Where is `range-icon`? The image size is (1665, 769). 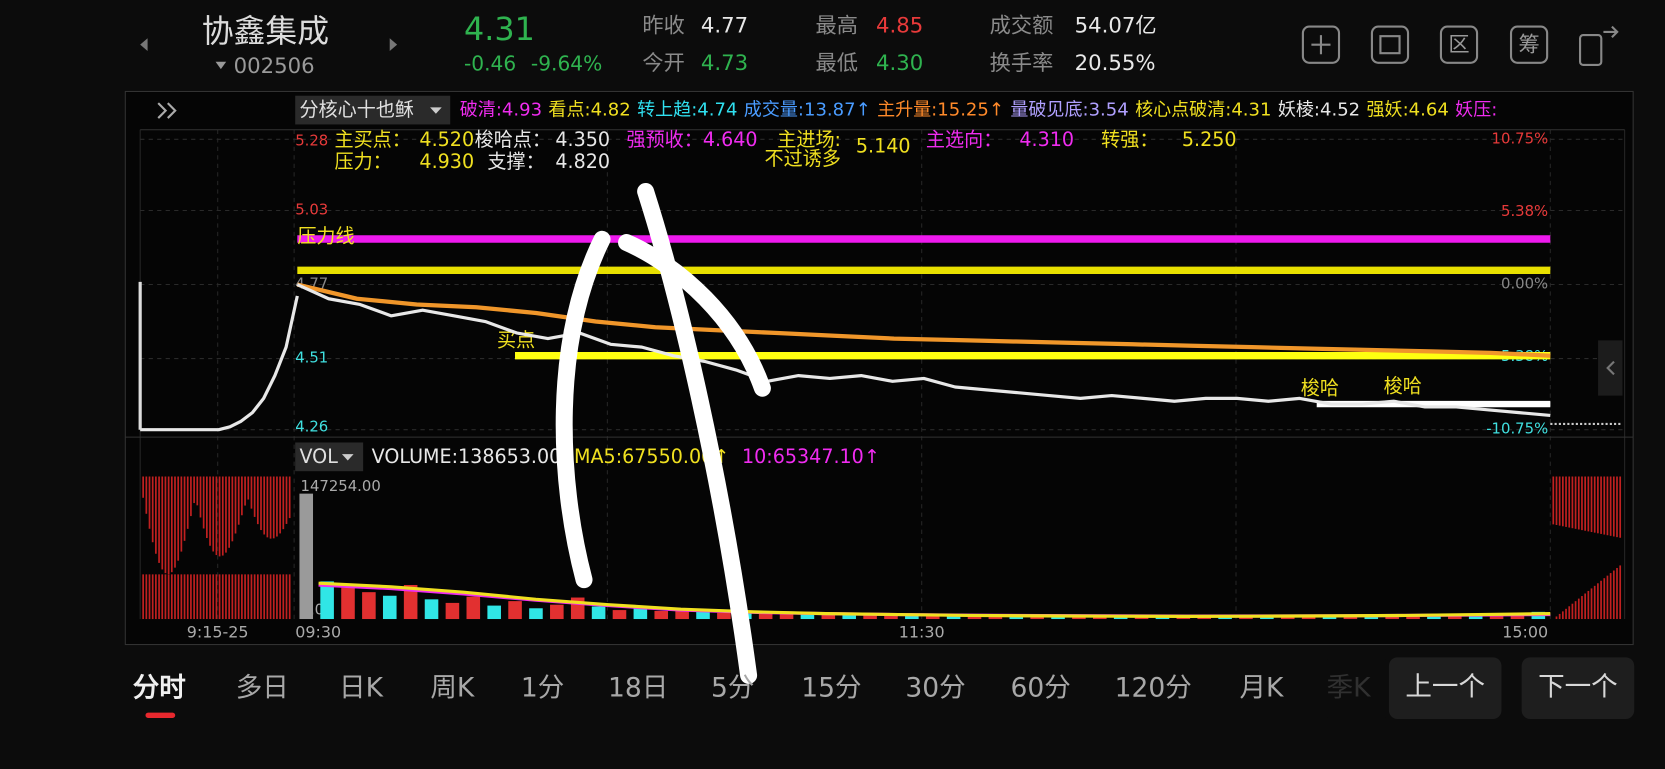 range-icon is located at coordinates (1459, 44).